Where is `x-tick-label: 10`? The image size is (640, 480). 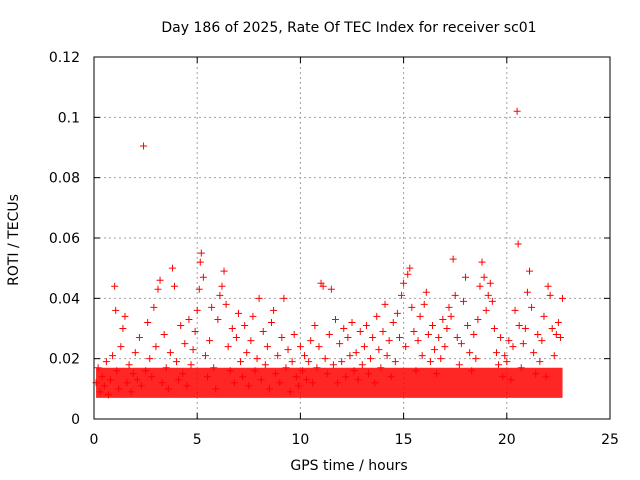 x-tick-label: 10 is located at coordinates (300, 440).